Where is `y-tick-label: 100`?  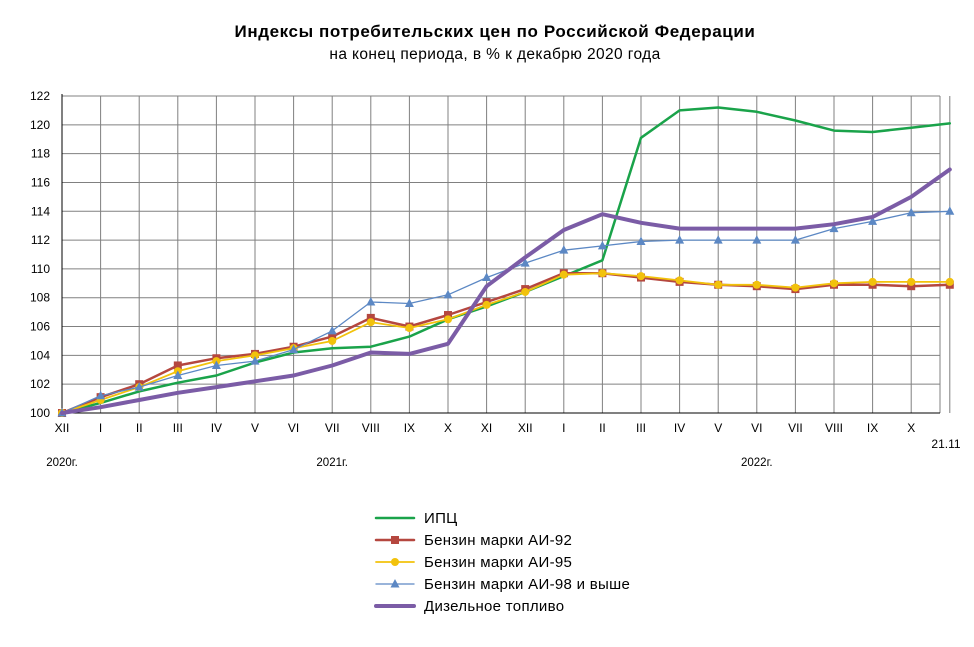
y-tick-label: 100 is located at coordinates (40, 413).